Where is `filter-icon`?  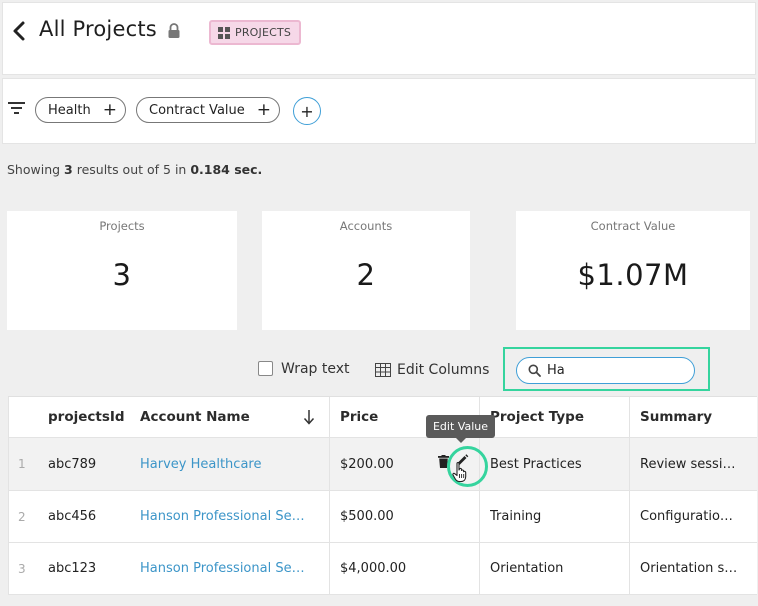 filter-icon is located at coordinates (16, 108).